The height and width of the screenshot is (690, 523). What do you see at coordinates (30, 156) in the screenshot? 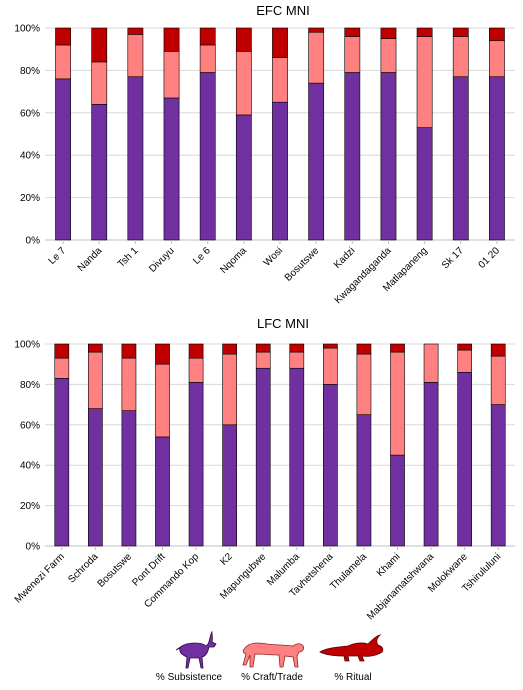
I see `efc-ytick-label: 40%` at bounding box center [30, 156].